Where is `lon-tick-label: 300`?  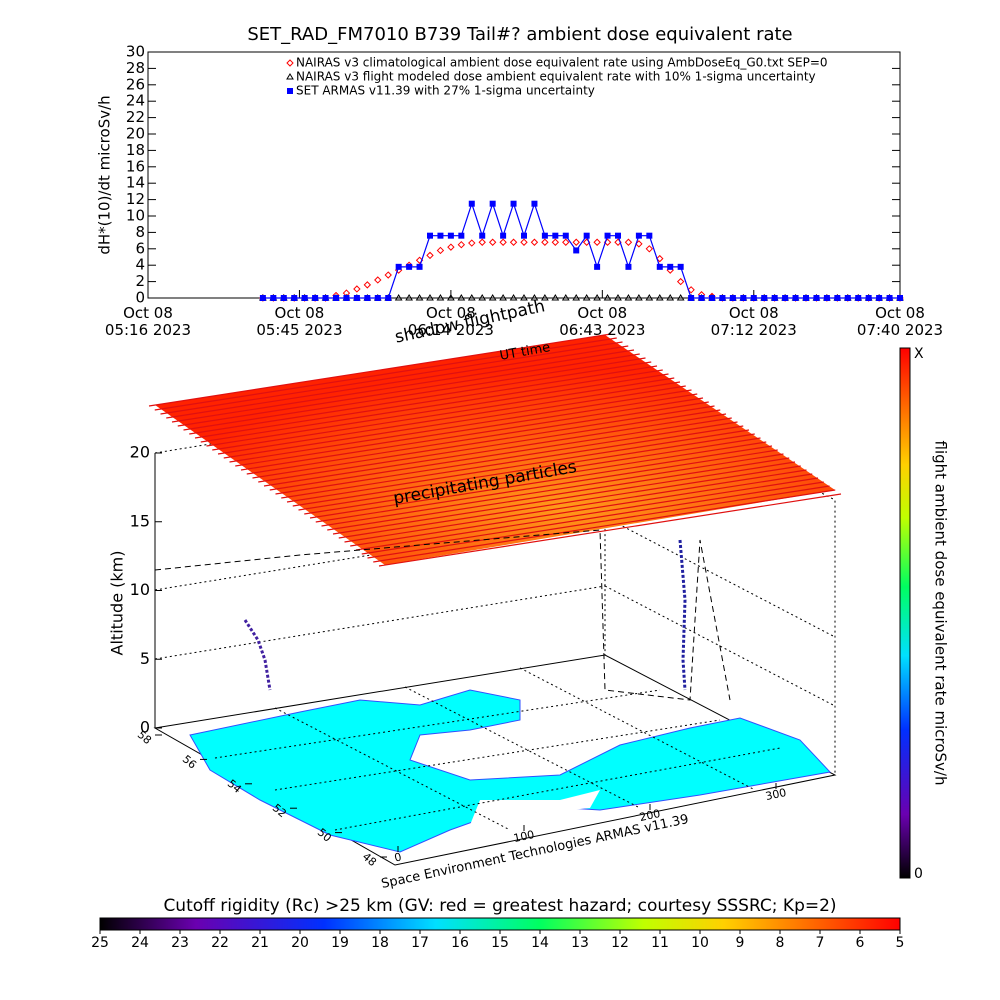 lon-tick-label: 300 is located at coordinates (775, 794).